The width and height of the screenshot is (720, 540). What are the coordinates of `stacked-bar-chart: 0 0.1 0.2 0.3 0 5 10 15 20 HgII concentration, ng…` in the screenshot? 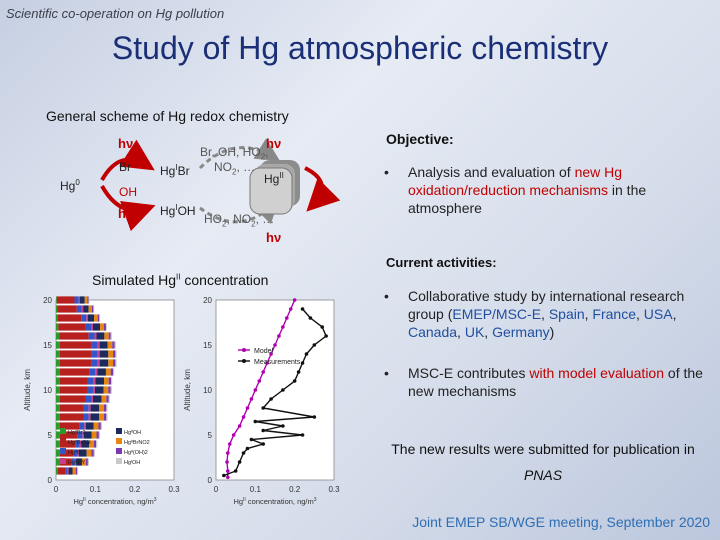 It's located at (101, 401).